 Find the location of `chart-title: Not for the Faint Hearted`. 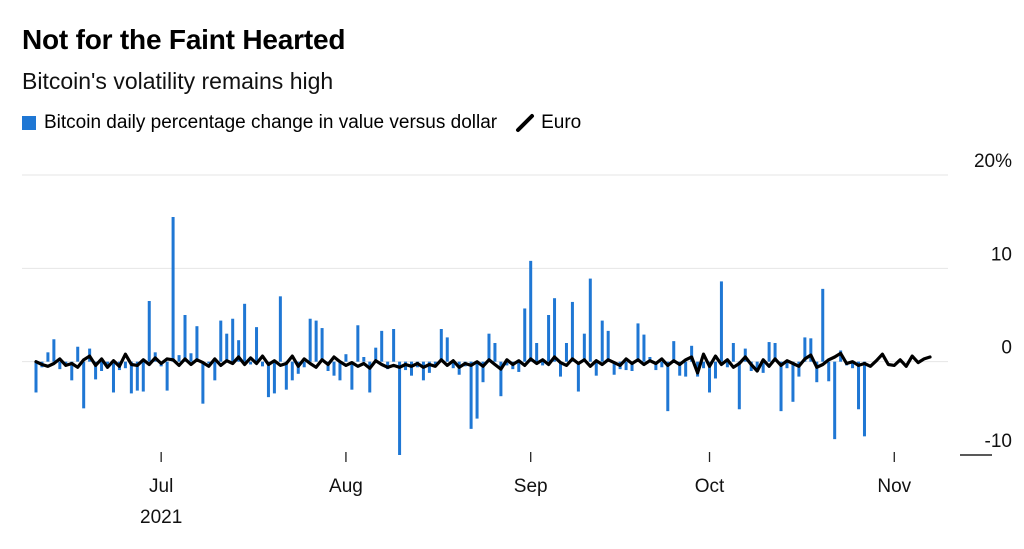

chart-title: Not for the Faint Hearted is located at coordinates (184, 39).